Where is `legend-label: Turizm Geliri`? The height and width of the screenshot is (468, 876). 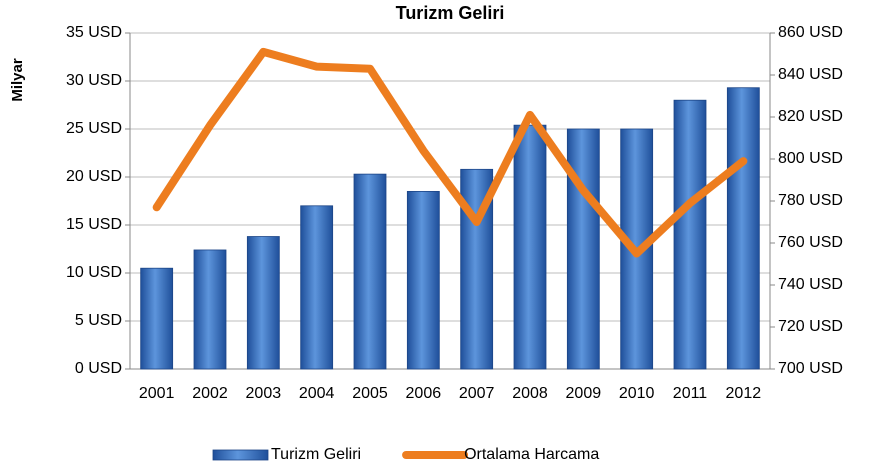 legend-label: Turizm Geliri is located at coordinates (316, 454).